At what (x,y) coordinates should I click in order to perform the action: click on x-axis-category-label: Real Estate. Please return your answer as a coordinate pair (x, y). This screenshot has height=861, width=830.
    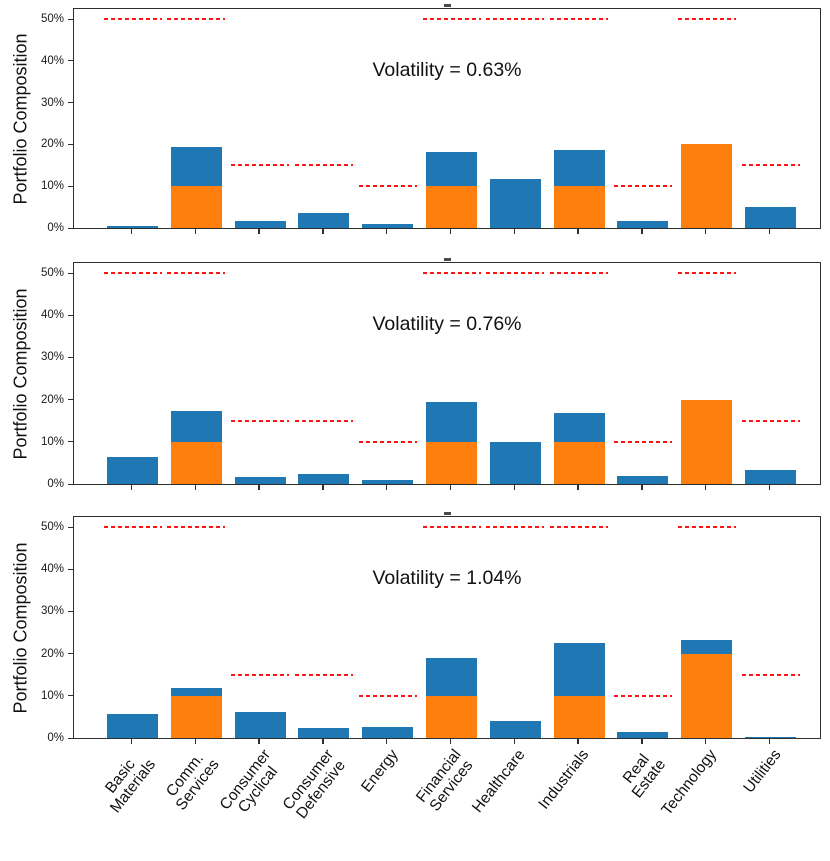
    Looking at the image, I should click on (644, 776).